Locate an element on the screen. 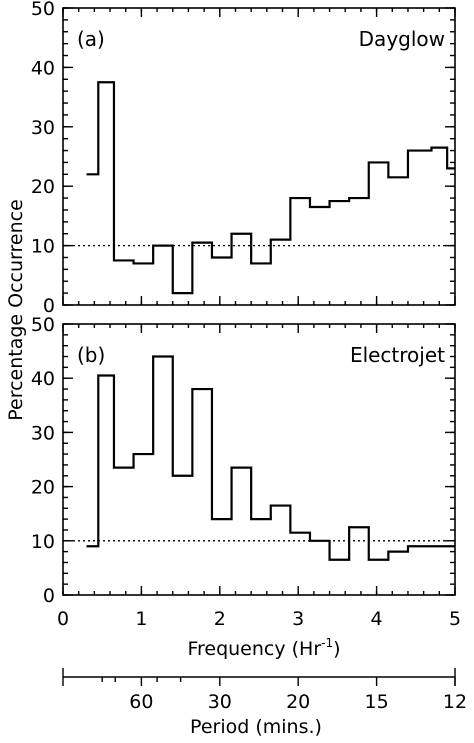 This screenshot has height=743, width=474. x-tick-label: 5 is located at coordinates (455, 619).